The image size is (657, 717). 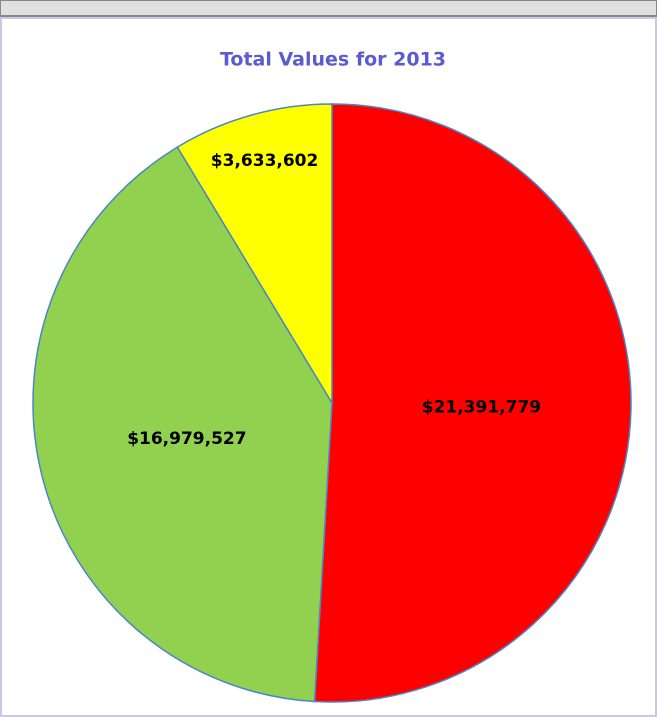 What do you see at coordinates (186, 439) in the screenshot?
I see `data-label: $16,979,527` at bounding box center [186, 439].